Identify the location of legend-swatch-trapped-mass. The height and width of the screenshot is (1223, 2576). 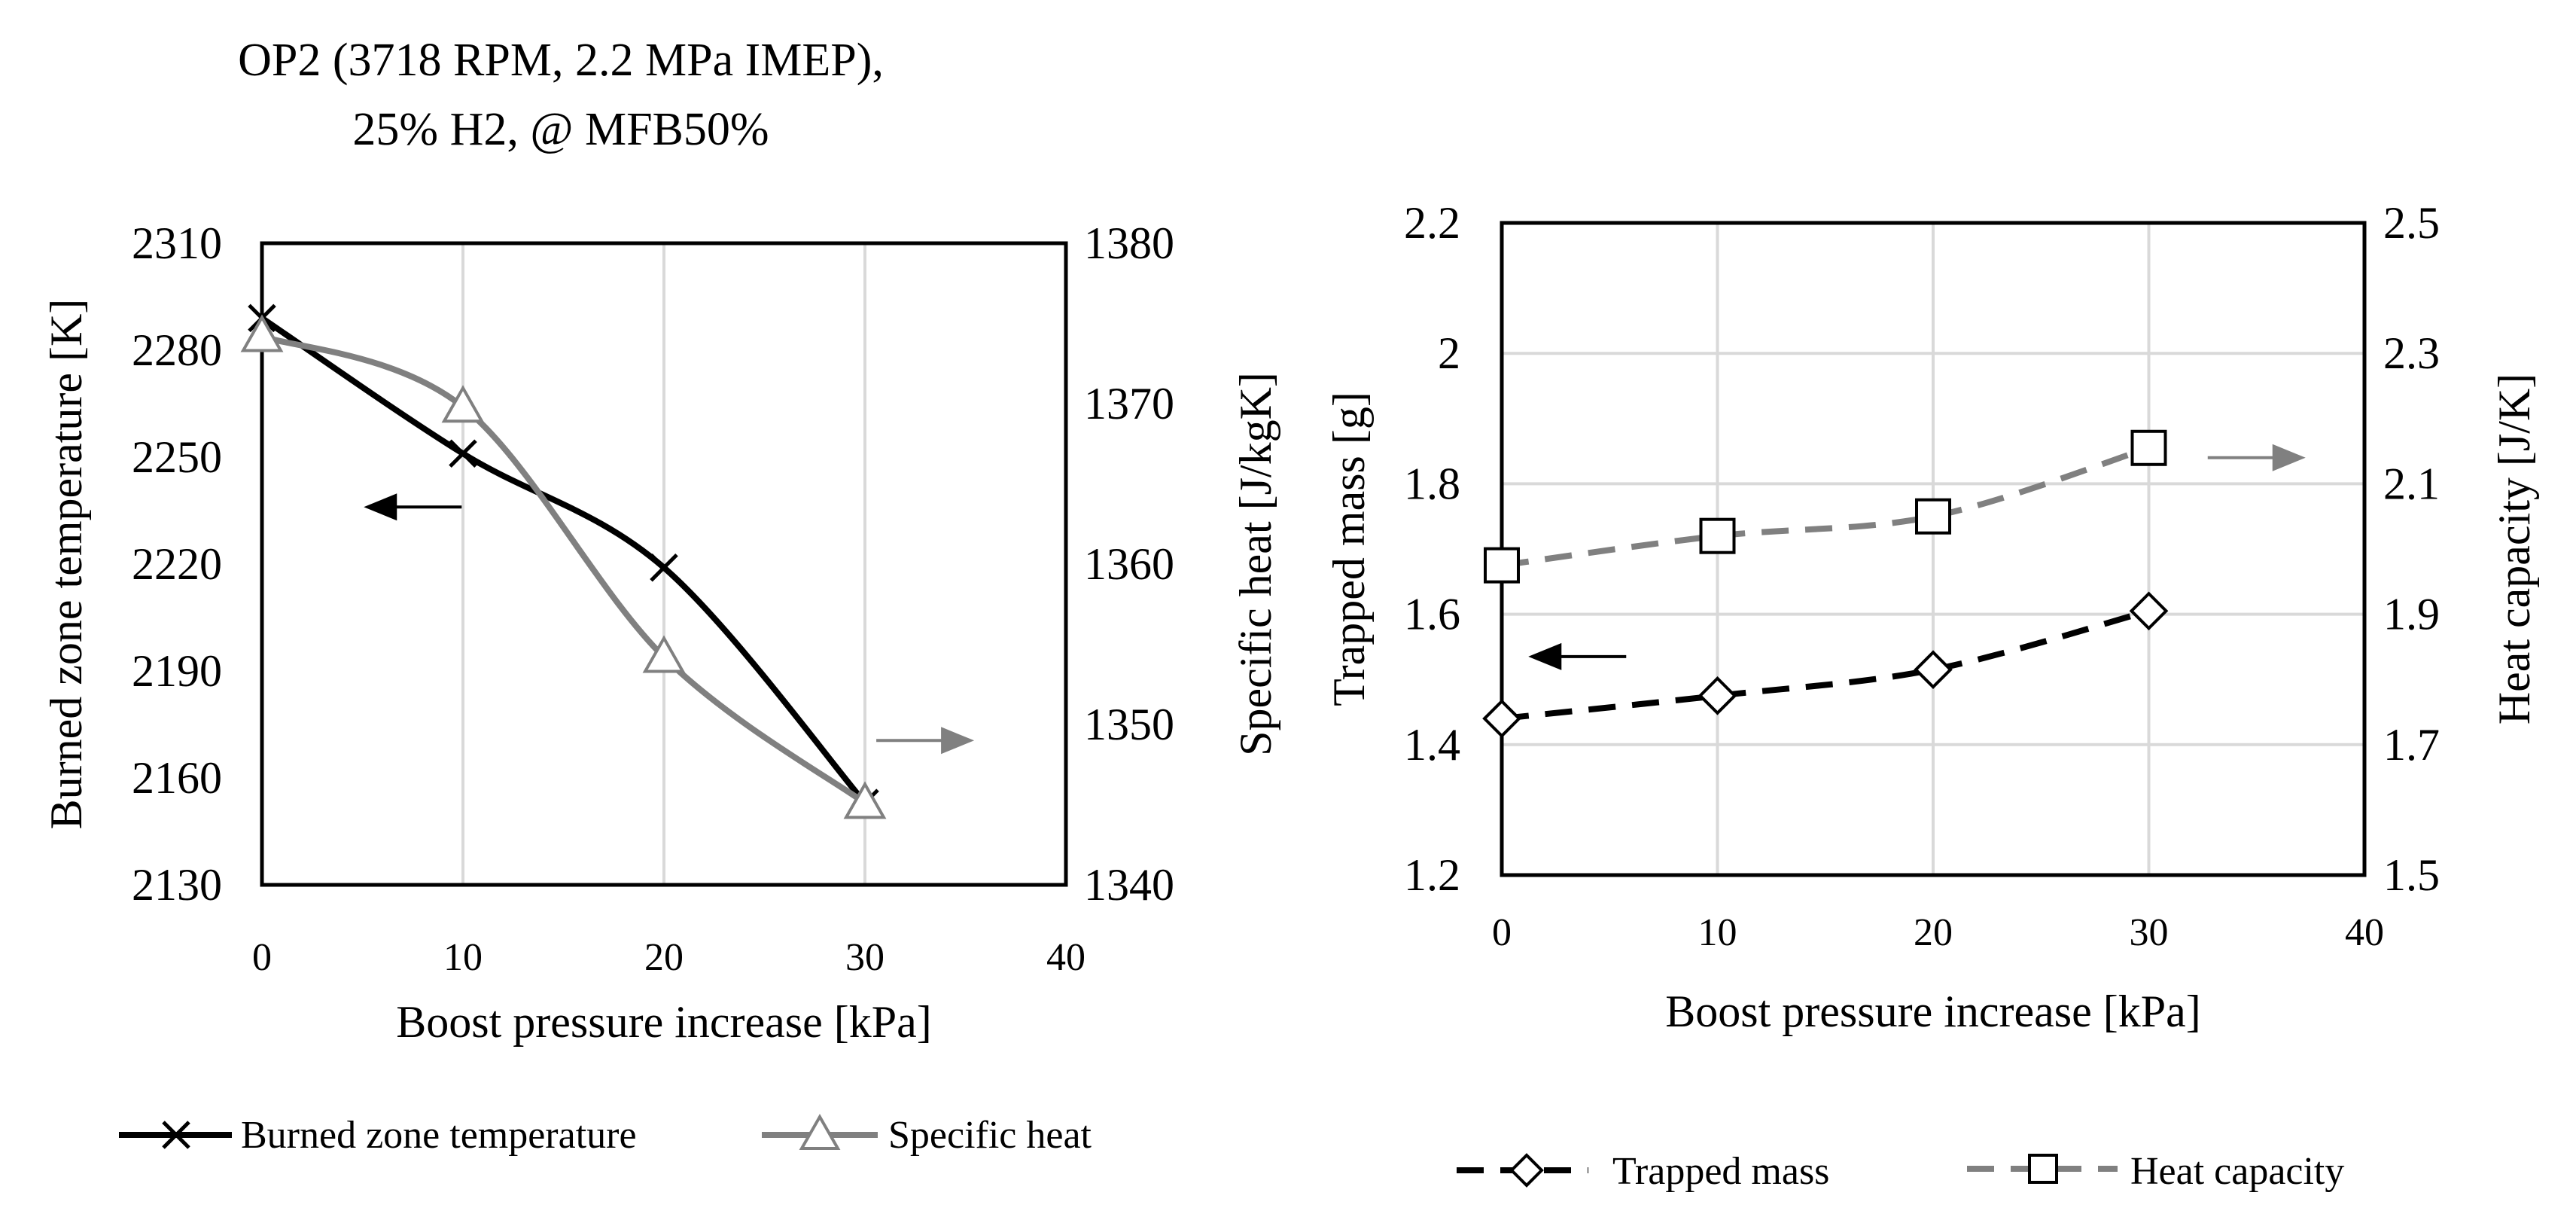
(1522, 1170).